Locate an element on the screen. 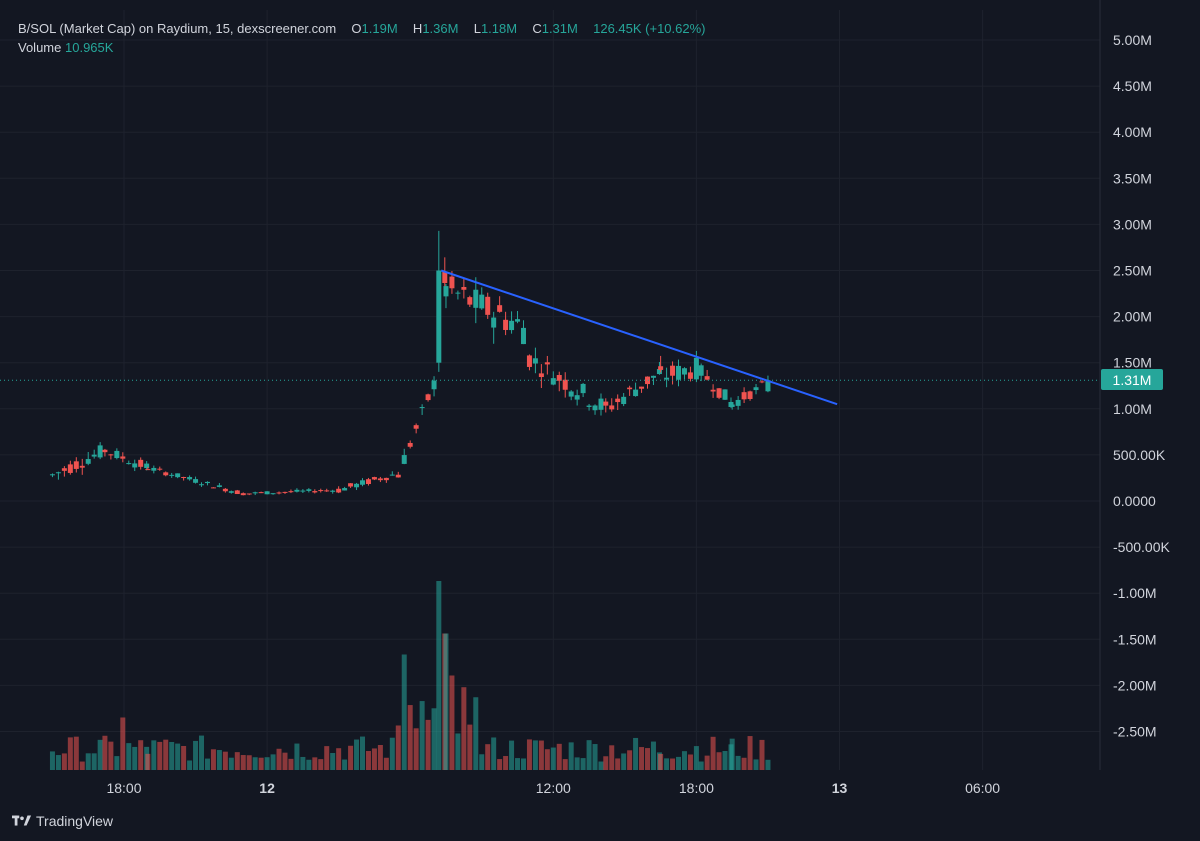 This screenshot has width=1200, height=841. tradingview-icon is located at coordinates (22, 820).